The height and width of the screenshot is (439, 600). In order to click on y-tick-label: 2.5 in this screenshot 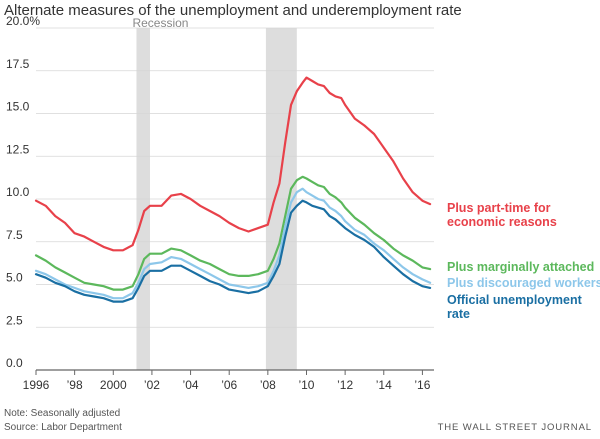, I will do `click(14, 320)`.